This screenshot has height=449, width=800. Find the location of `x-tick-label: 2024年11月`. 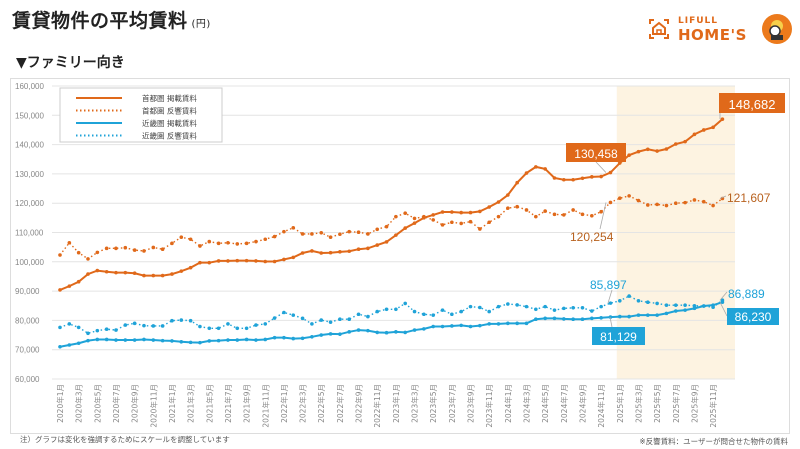

x-tick-label: 2024年11月 is located at coordinates (601, 406).